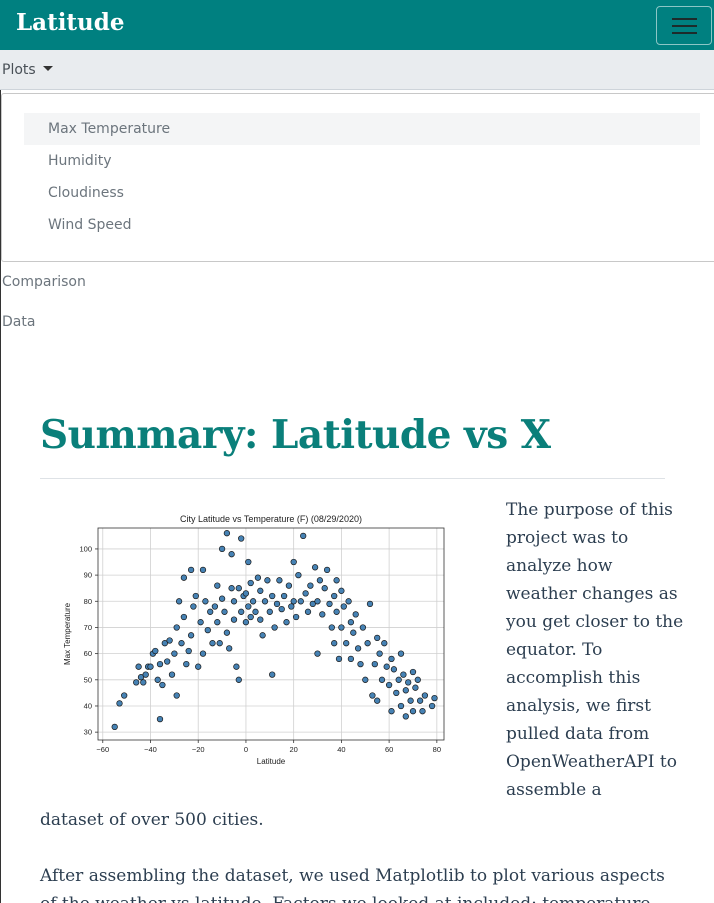 Image resolution: width=714 pixels, height=903 pixels. Describe the element at coordinates (0, 476) in the screenshot. I see `page-border` at that location.